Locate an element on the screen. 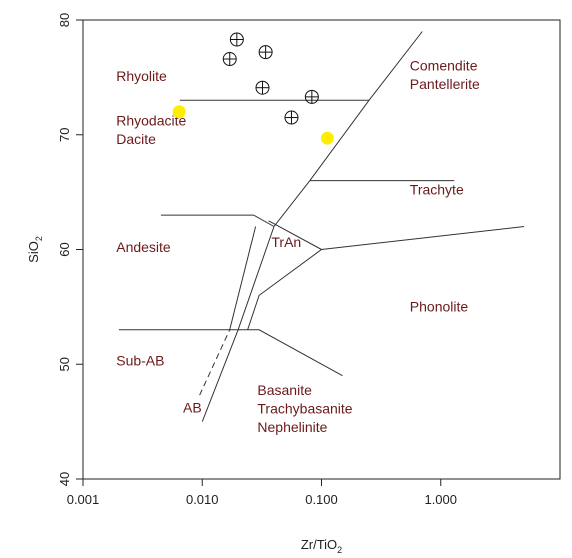  x-axis-label-sub: 2 is located at coordinates (339, 550).